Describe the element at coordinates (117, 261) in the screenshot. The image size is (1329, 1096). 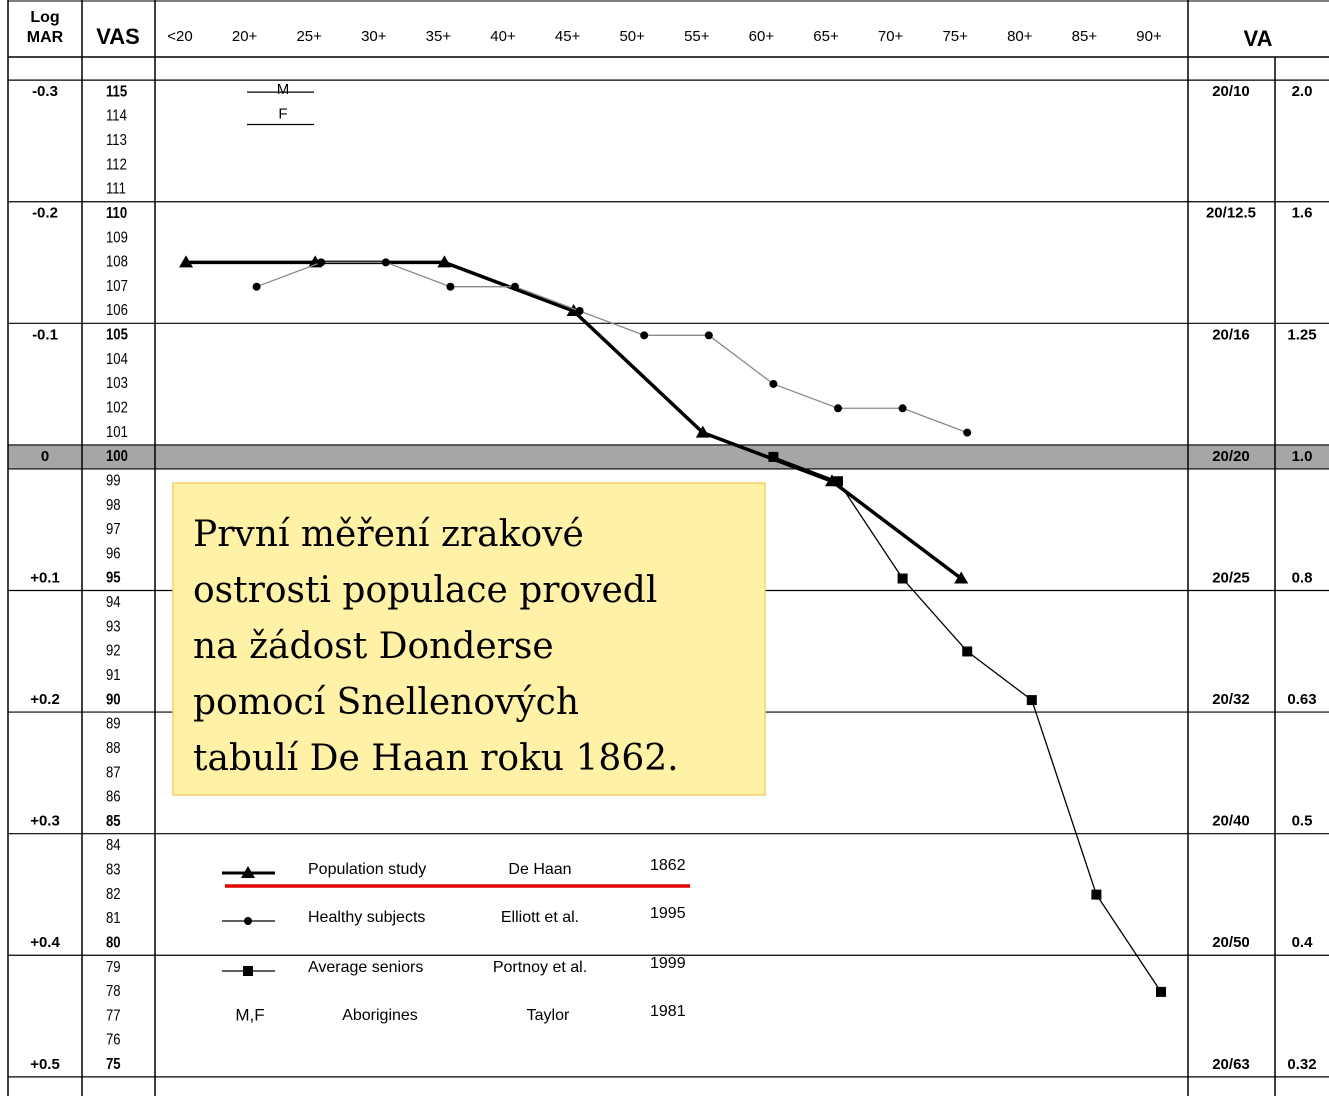
I see `y-tick-label: 108` at that location.